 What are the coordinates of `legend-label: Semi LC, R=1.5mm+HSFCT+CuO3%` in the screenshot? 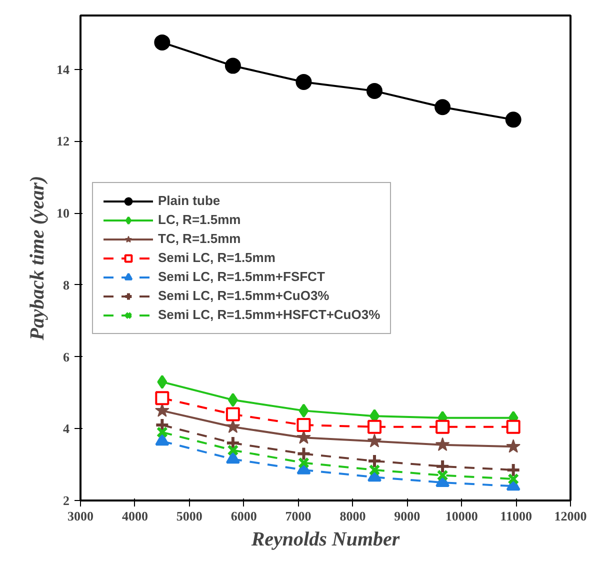 It's located at (269, 314).